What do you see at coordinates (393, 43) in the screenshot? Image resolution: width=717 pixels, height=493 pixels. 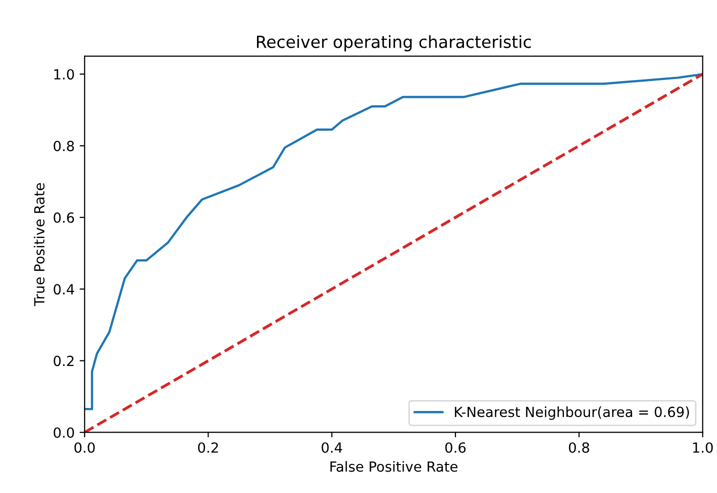 I see `chart-title: Receiver operating characteristic` at bounding box center [393, 43].